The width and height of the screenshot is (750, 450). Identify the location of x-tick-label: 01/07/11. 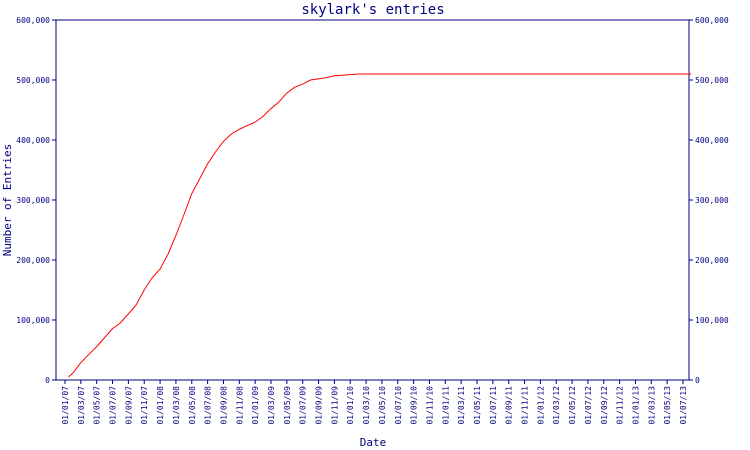
(493, 405).